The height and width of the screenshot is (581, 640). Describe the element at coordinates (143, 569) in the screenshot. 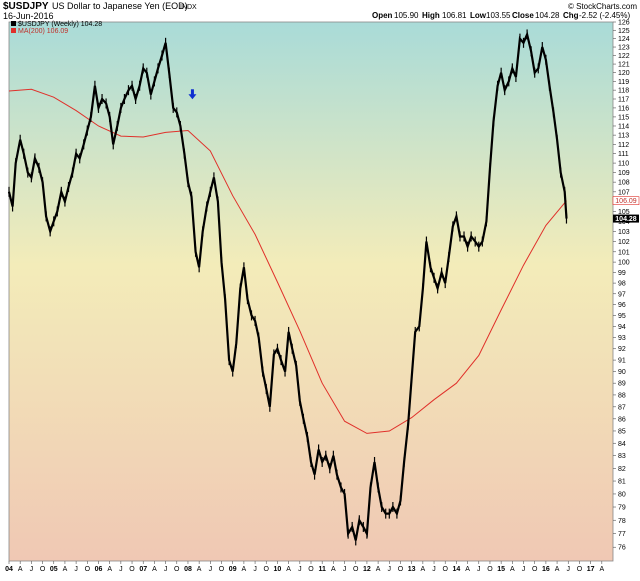

I see `x-tick-label: 07` at that location.